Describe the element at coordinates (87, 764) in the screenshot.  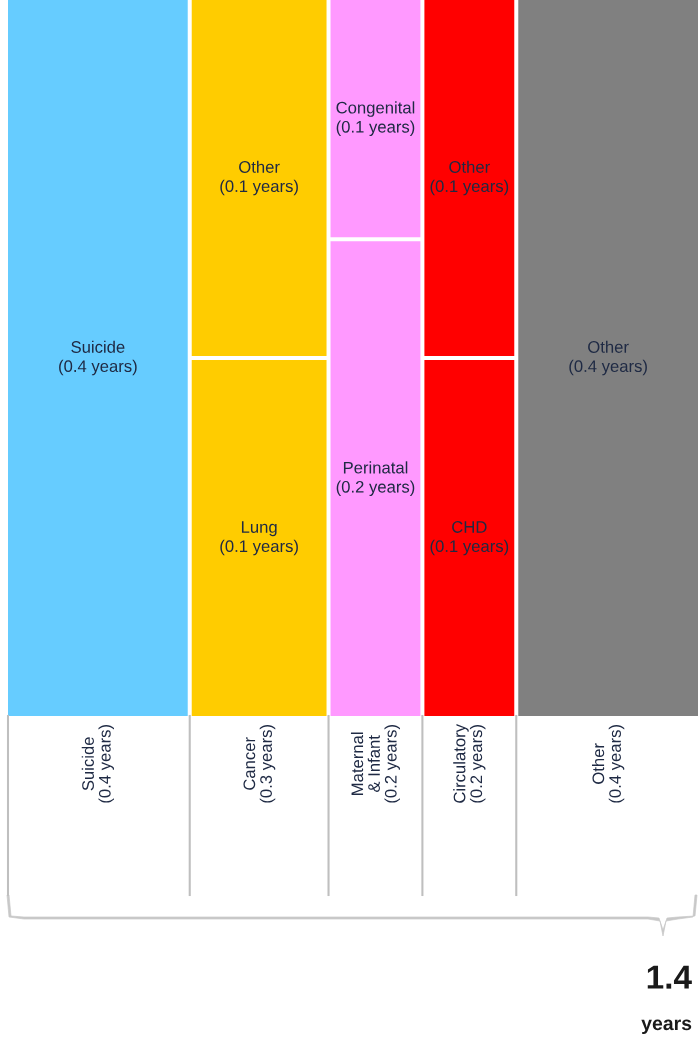
I see `category-label: Suicide` at that location.